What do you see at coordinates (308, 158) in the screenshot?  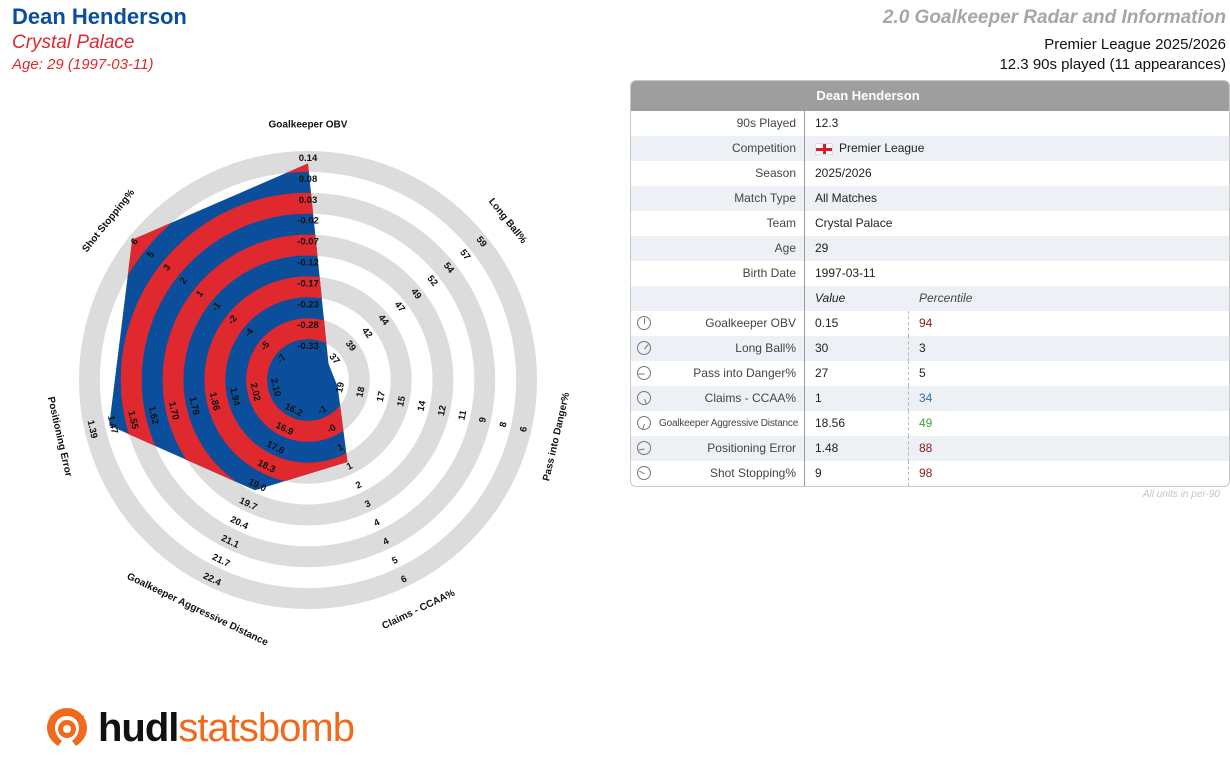 I see `radar-tick-label: 0.14` at bounding box center [308, 158].